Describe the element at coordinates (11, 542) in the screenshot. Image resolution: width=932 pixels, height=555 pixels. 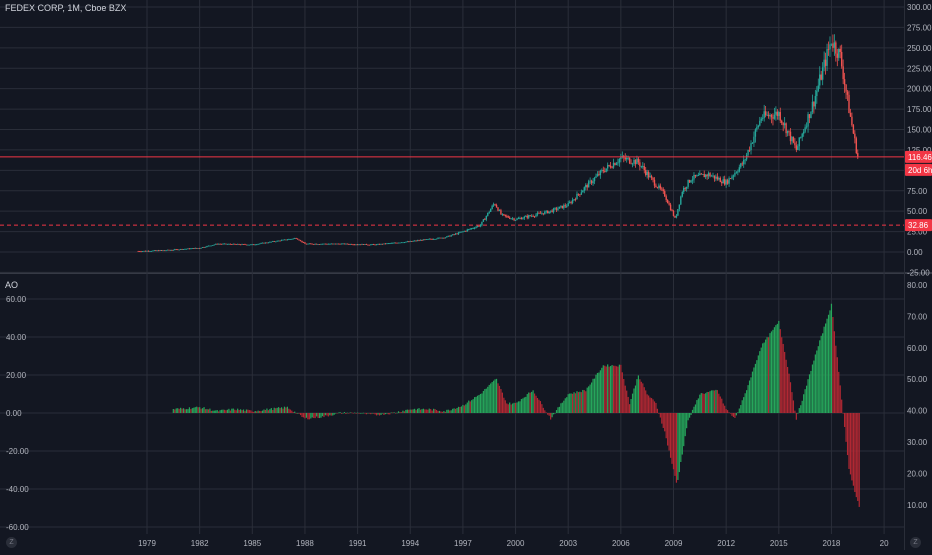
I see `zoom-reset-left-icon: Z` at that location.